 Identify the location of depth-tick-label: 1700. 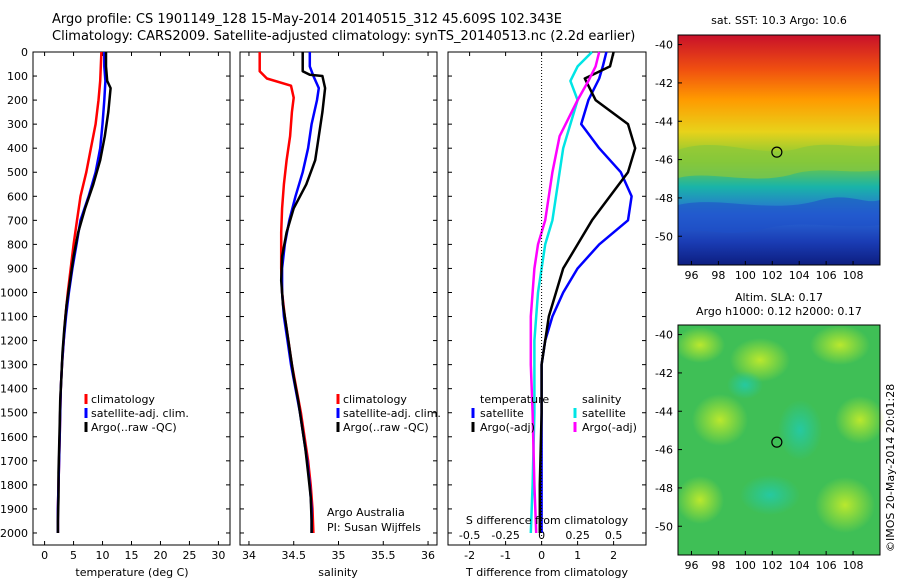
(14, 461).